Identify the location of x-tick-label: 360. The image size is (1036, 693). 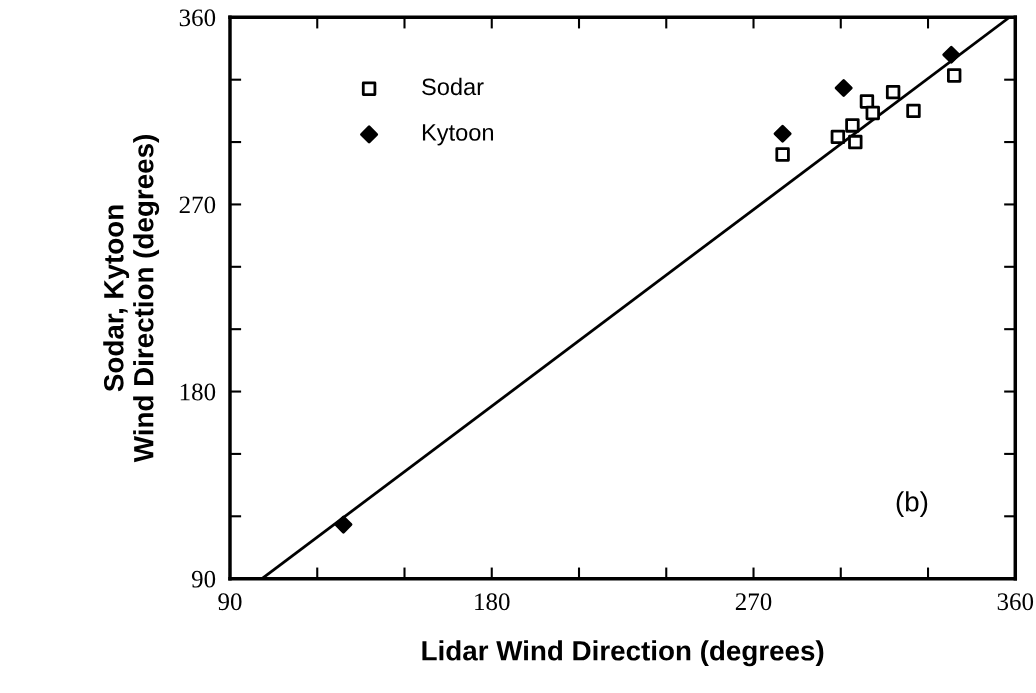
(1015, 602).